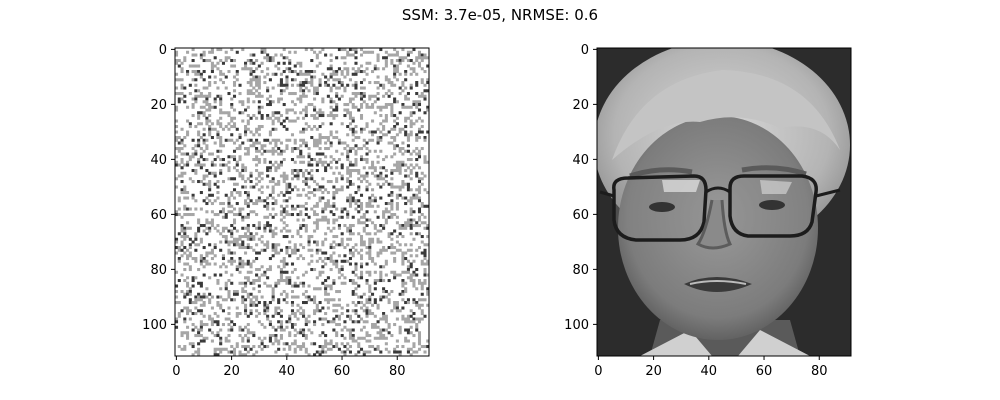 Image resolution: width=1000 pixels, height=400 pixels. Describe the element at coordinates (342, 371) in the screenshot. I see `noise-x-tick-label: 60` at that location.